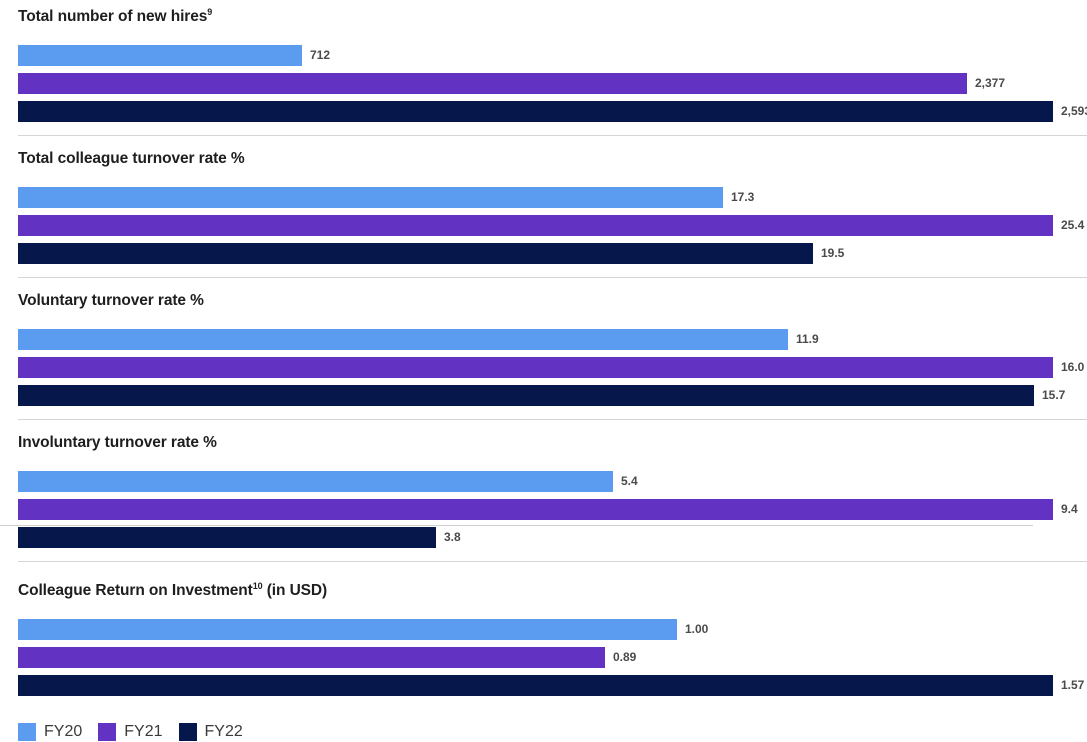  What do you see at coordinates (990, 83) in the screenshot?
I see `bar-value-label: 2,377` at bounding box center [990, 83].